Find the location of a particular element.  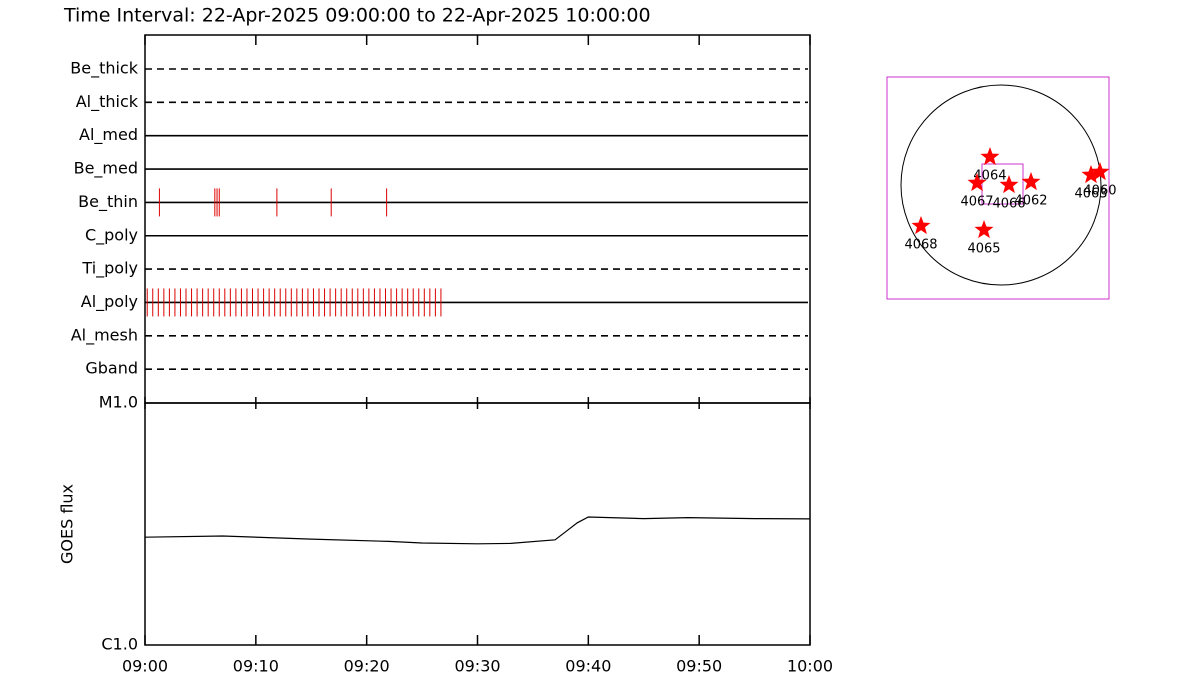

region-label: 4066 is located at coordinates (1008, 204).